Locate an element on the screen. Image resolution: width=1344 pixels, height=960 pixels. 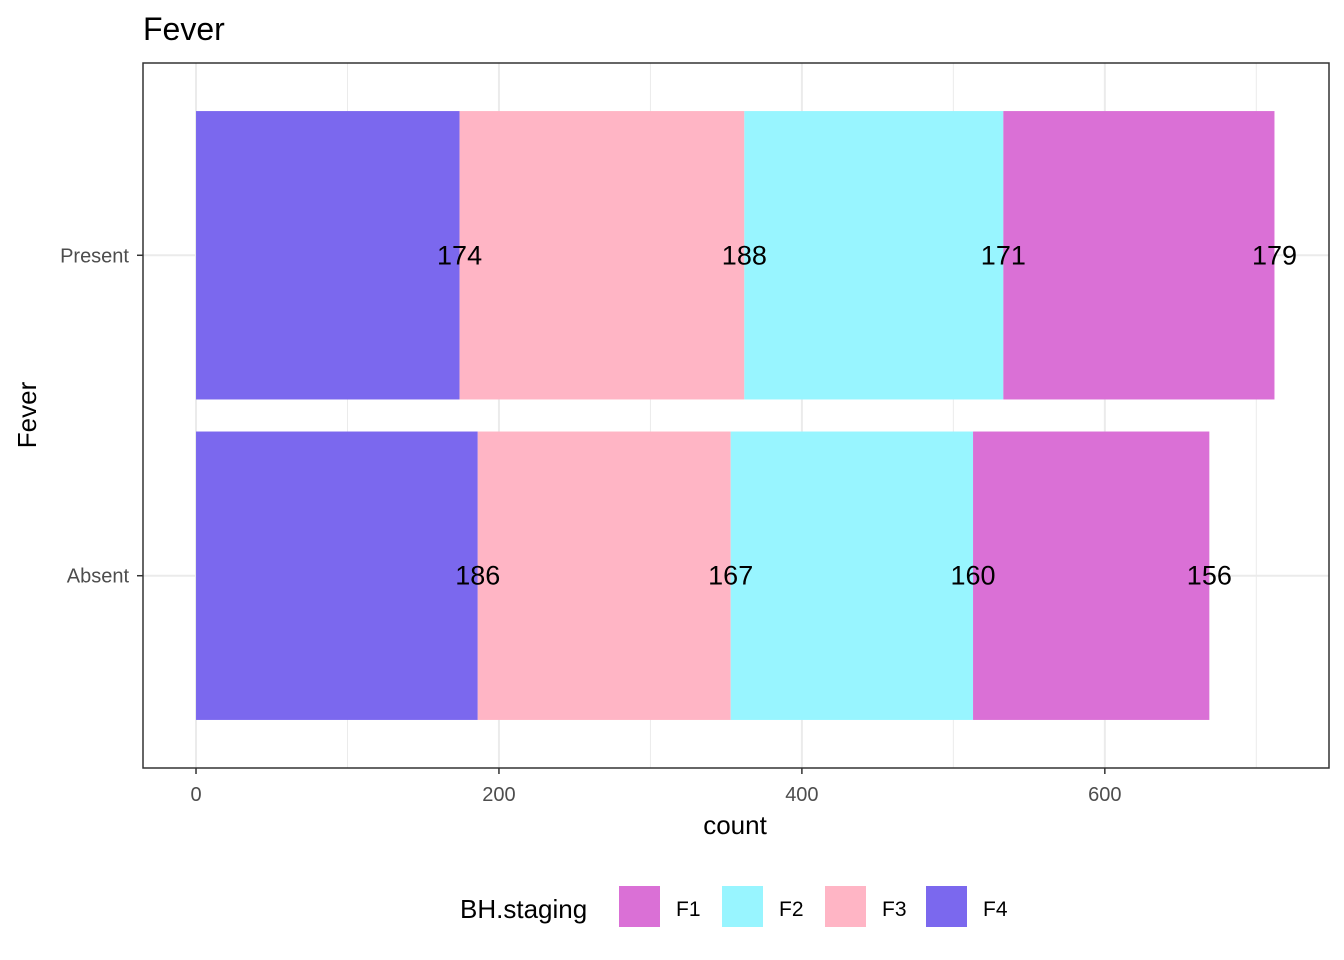
chart-title: Fever is located at coordinates (184, 29).